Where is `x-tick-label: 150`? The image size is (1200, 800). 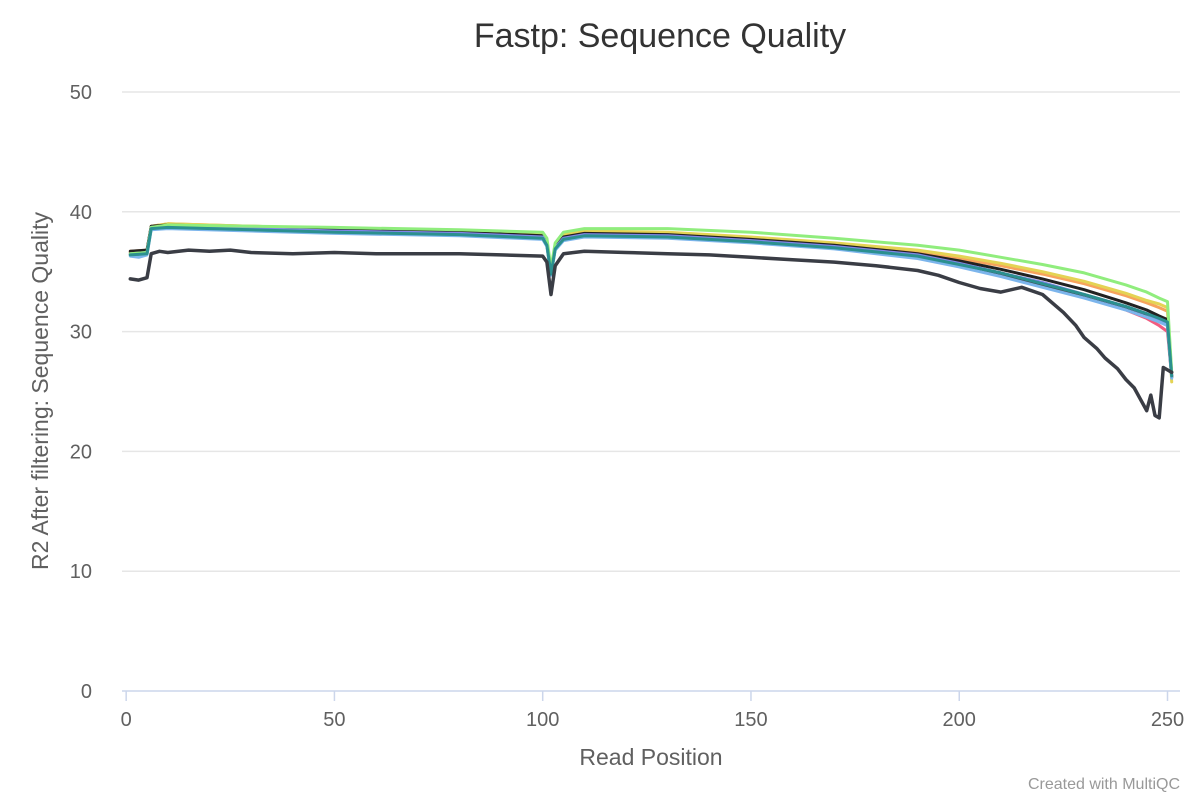 x-tick-label: 150 is located at coordinates (750, 720).